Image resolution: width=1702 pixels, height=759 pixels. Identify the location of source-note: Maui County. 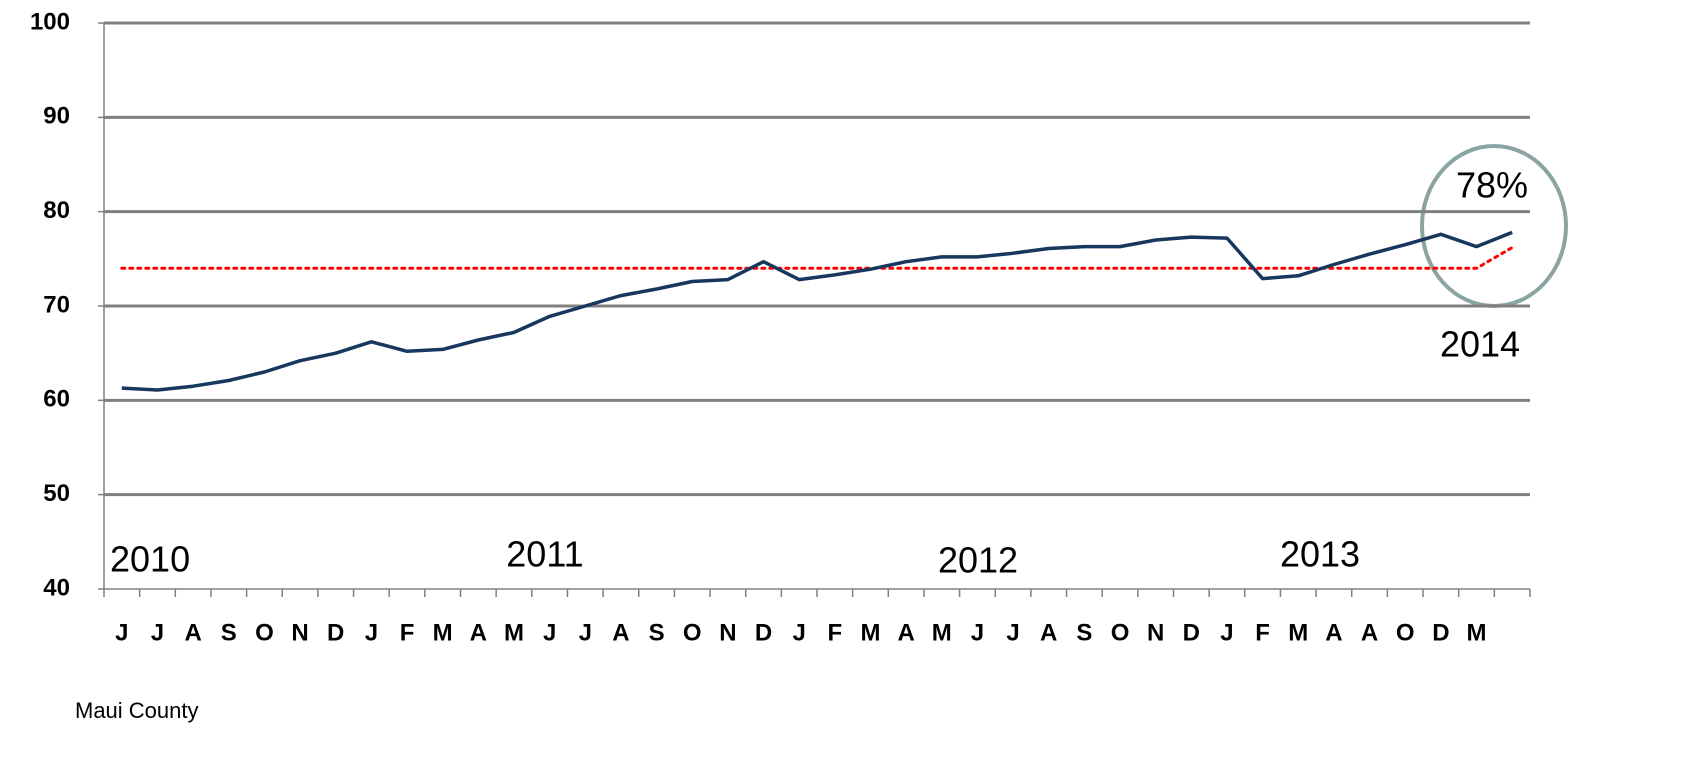
(137, 710).